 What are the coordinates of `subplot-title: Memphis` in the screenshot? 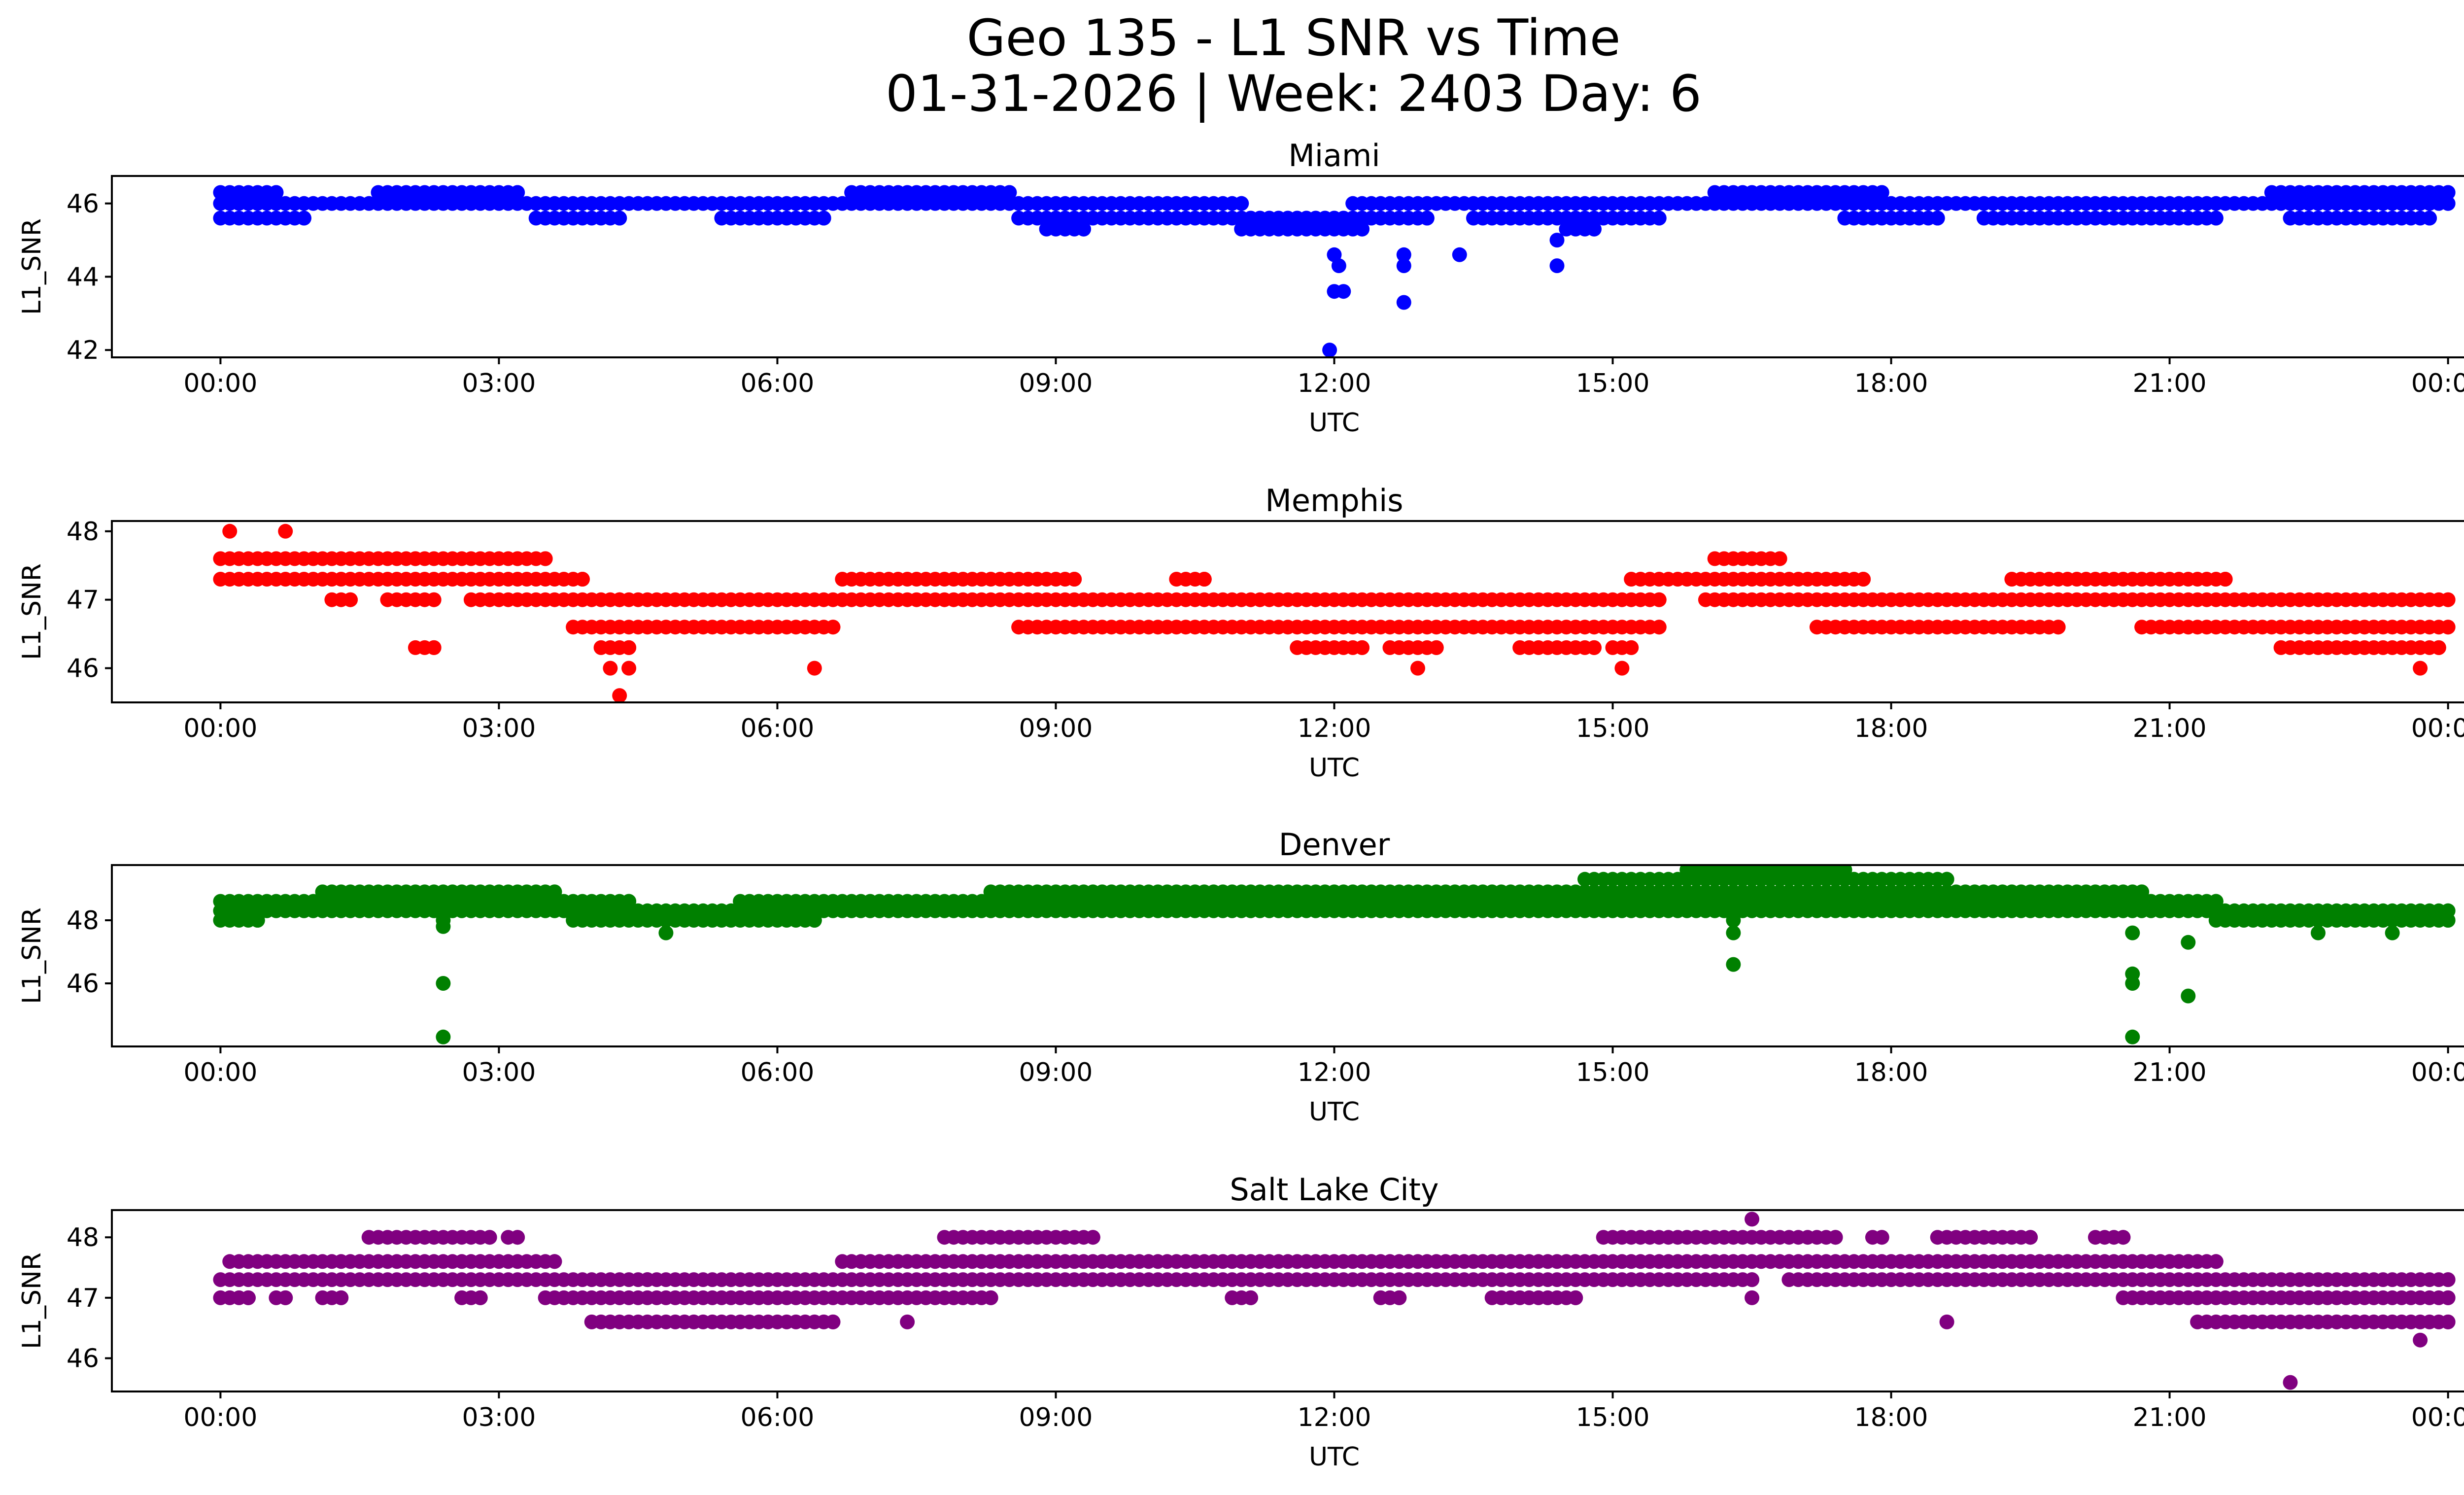 It's located at (1334, 501).